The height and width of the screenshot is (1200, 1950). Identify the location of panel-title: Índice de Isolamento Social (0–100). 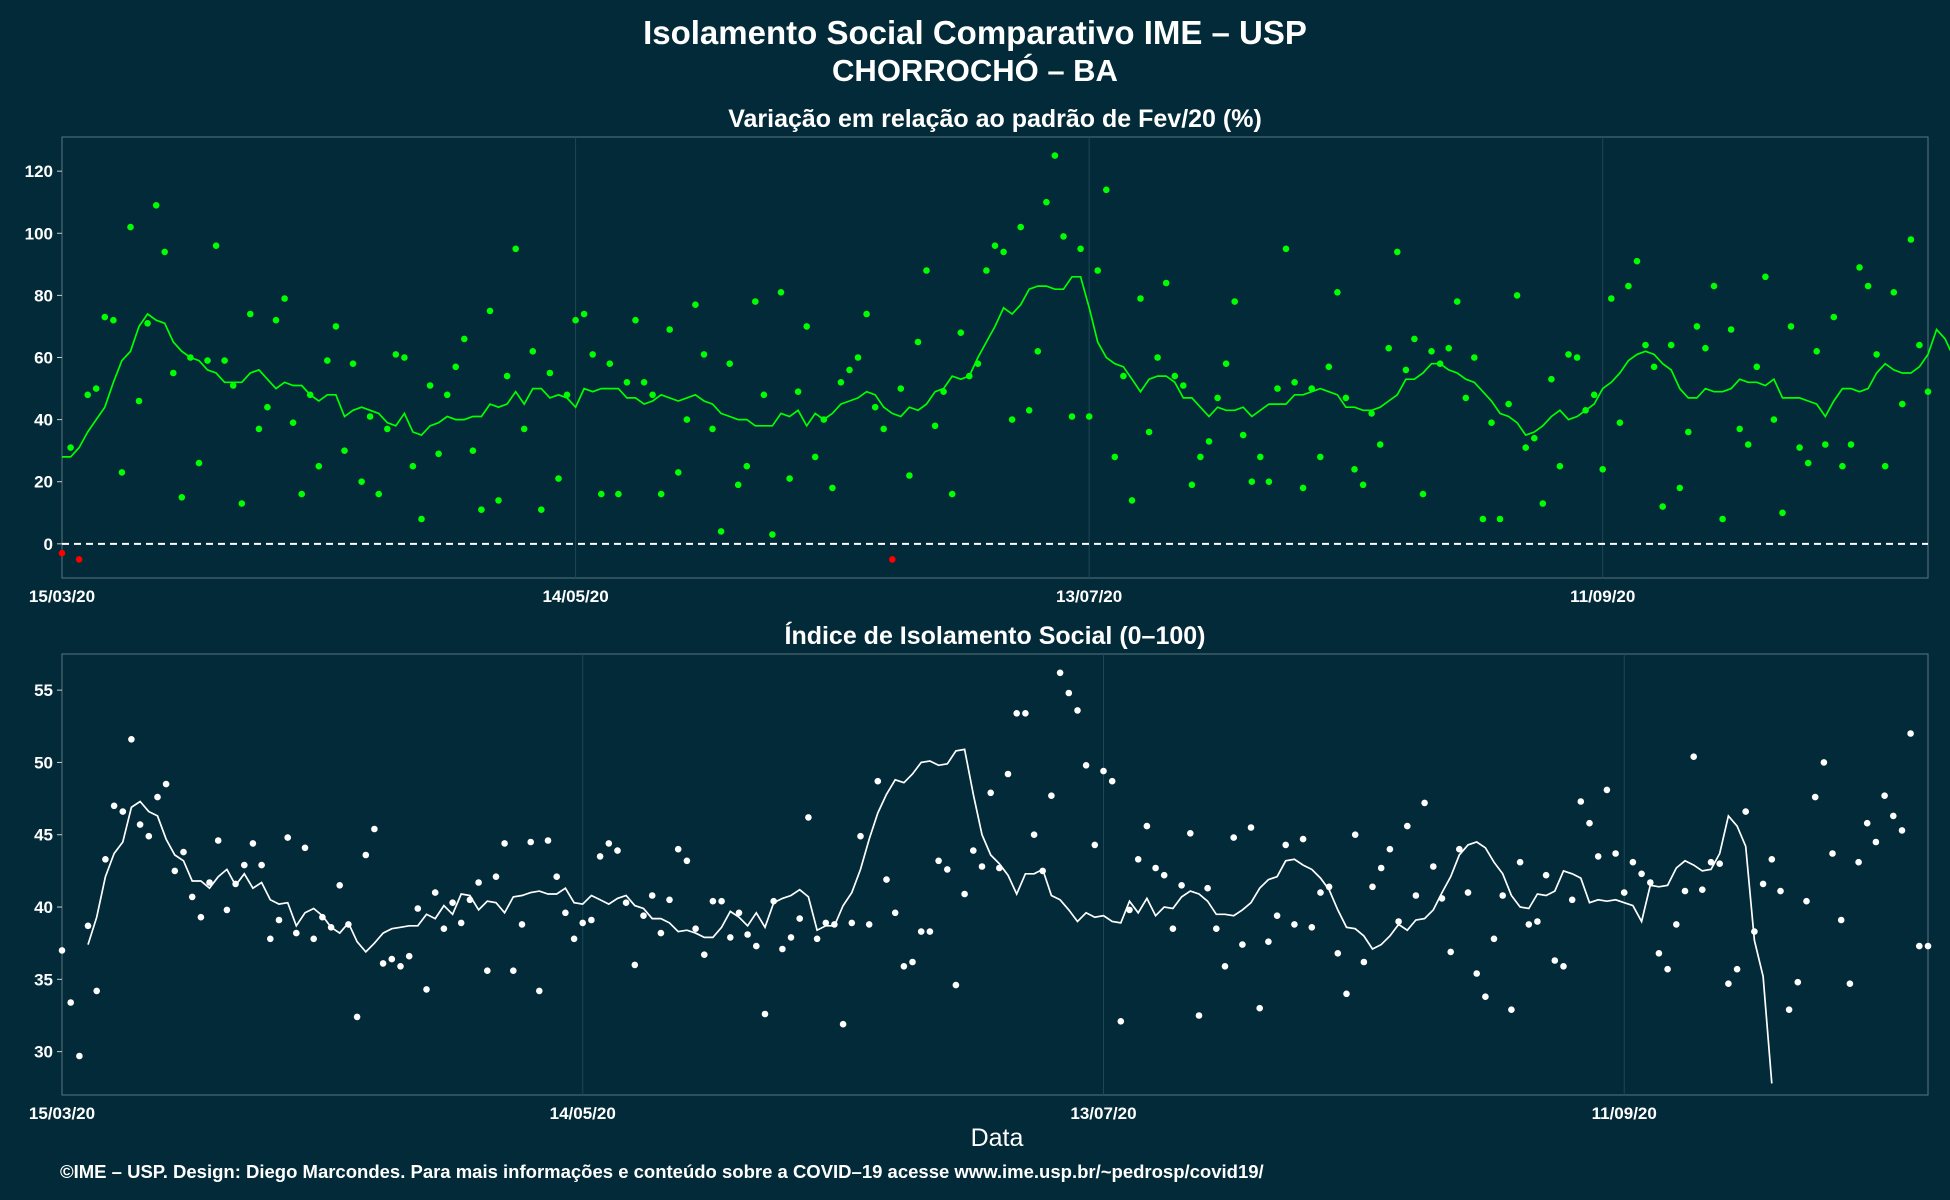
(995, 635).